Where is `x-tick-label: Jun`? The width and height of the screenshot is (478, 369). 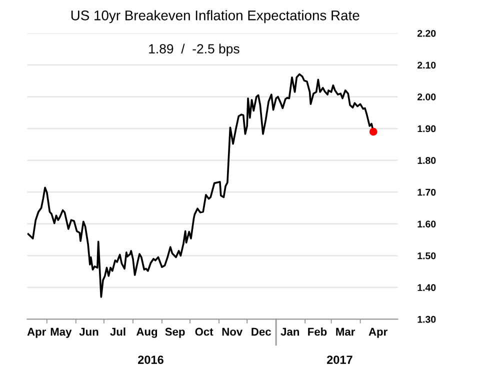 x-tick-label: Jun is located at coordinates (88, 332).